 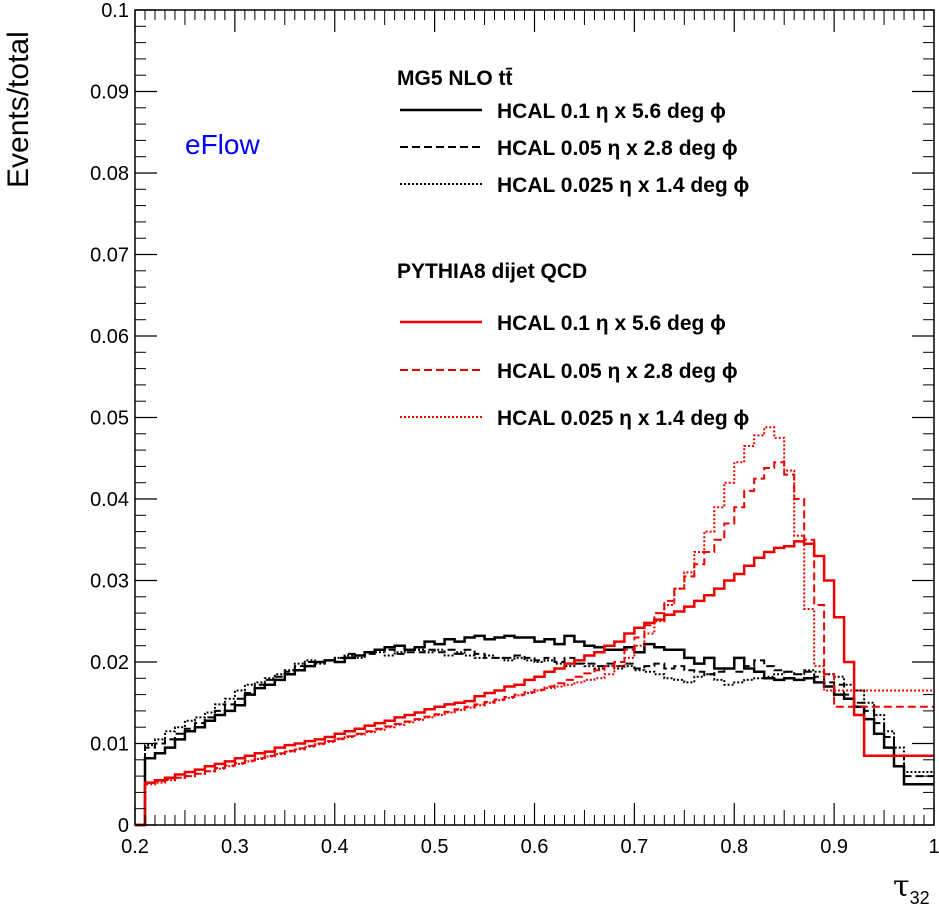 I want to click on x-tick-label: 1, so click(x=933, y=847).